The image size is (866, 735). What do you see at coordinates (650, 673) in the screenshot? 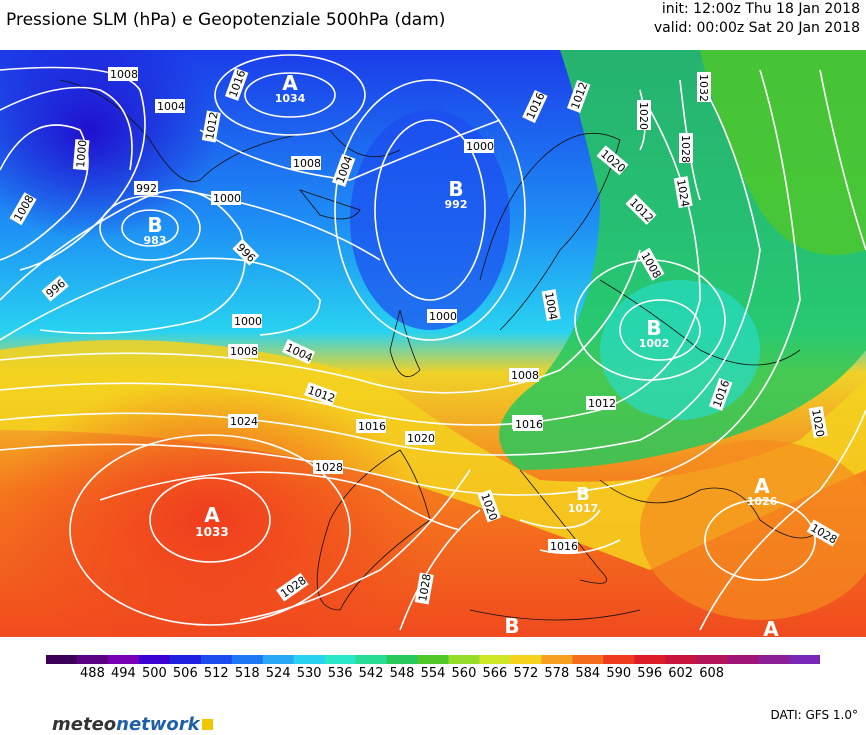
I see `colorbar-tick-label: 596` at bounding box center [650, 673].